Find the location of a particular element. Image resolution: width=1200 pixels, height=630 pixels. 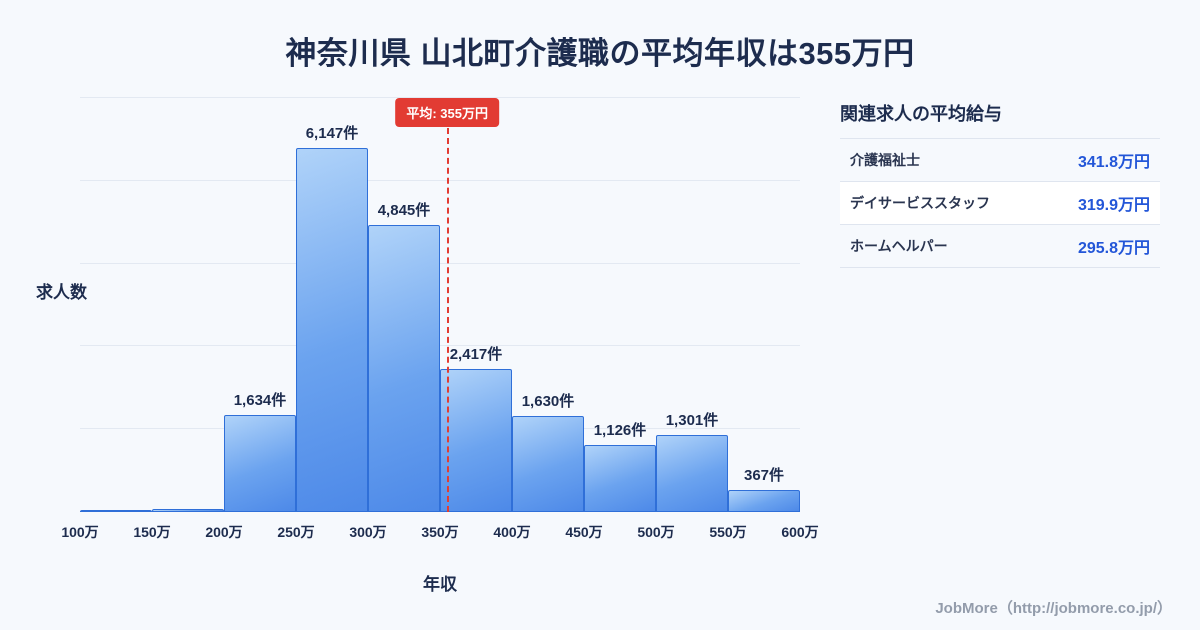

histogram-bin: 2,417件 is located at coordinates (476, 305).